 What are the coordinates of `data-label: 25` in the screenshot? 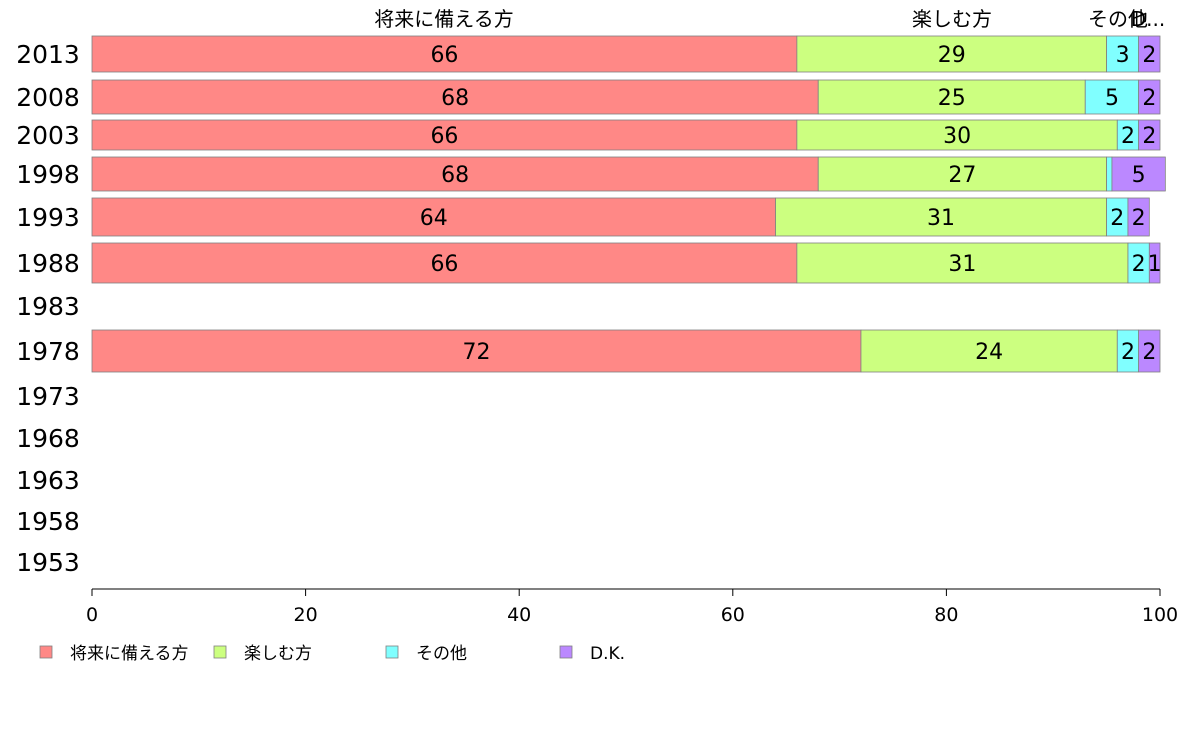 It's located at (952, 98).